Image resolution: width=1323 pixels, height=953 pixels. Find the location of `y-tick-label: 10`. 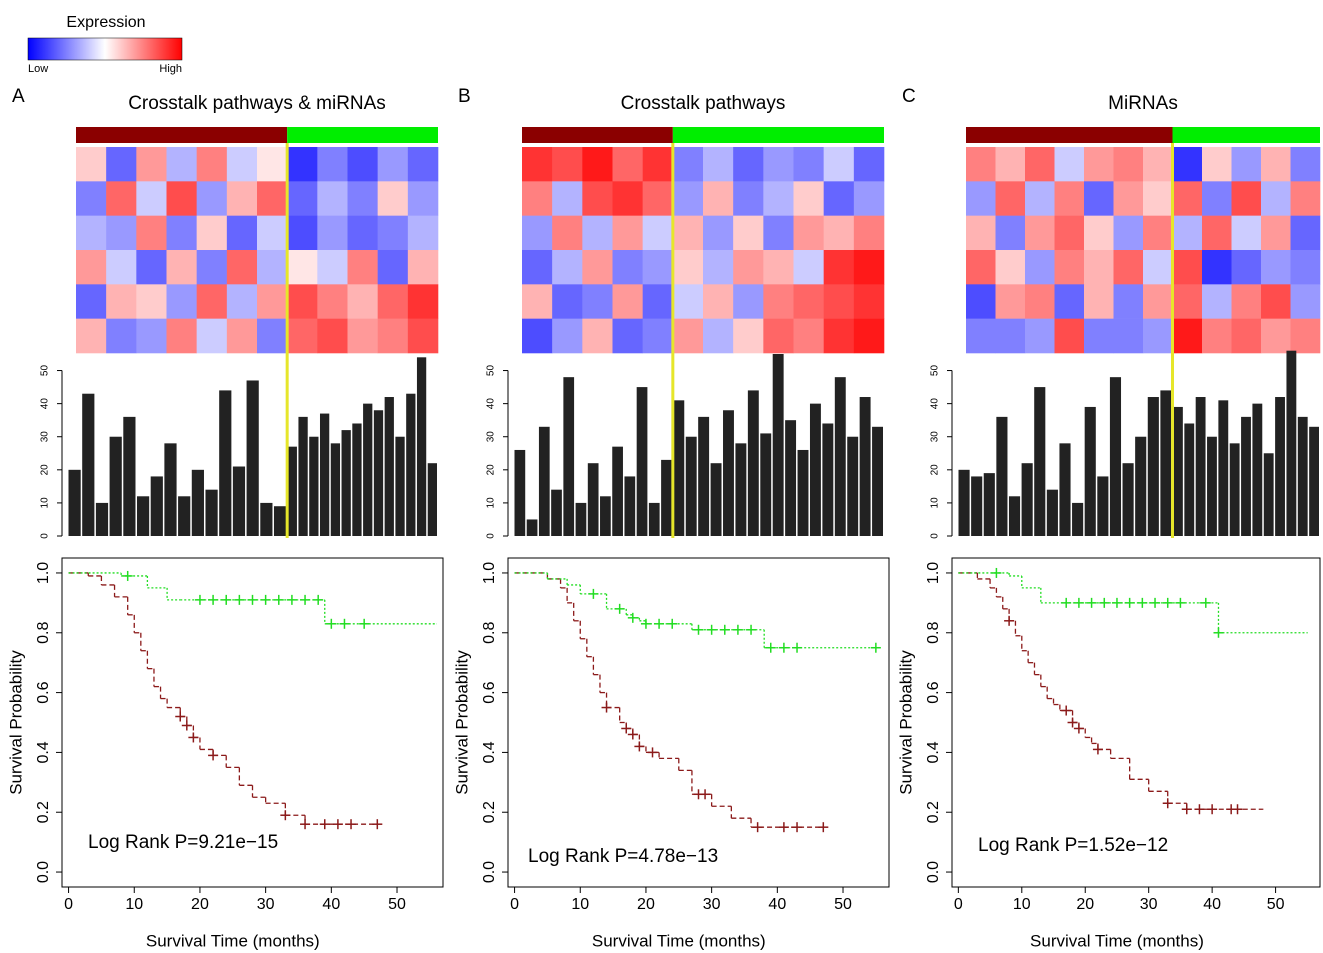

y-tick-label: 10 is located at coordinates (491, 503).